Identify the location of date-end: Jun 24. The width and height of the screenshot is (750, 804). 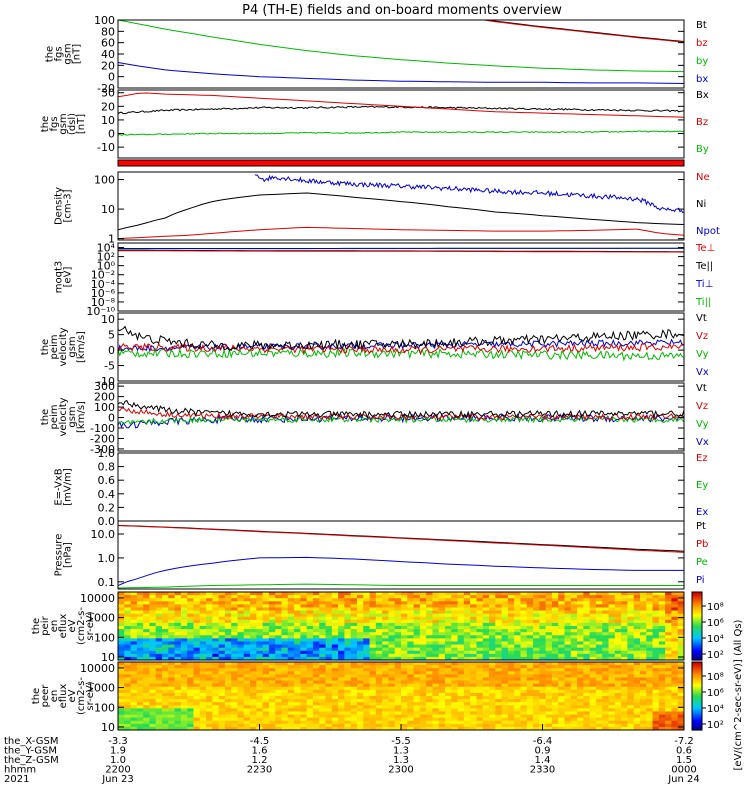
(683, 779).